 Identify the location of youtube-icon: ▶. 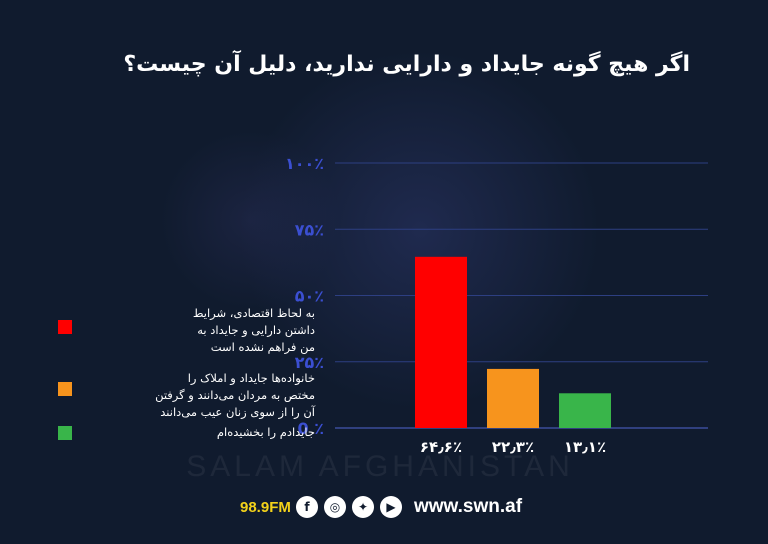
(391, 507).